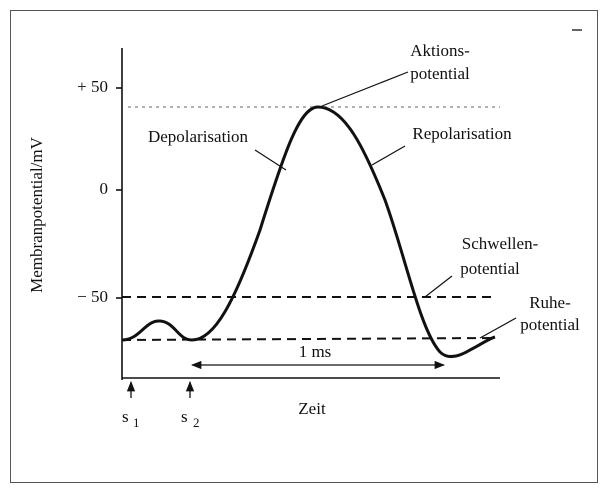 This screenshot has width=608, height=493. What do you see at coordinates (92, 86) in the screenshot?
I see `y-tick-label: + 50` at bounding box center [92, 86].